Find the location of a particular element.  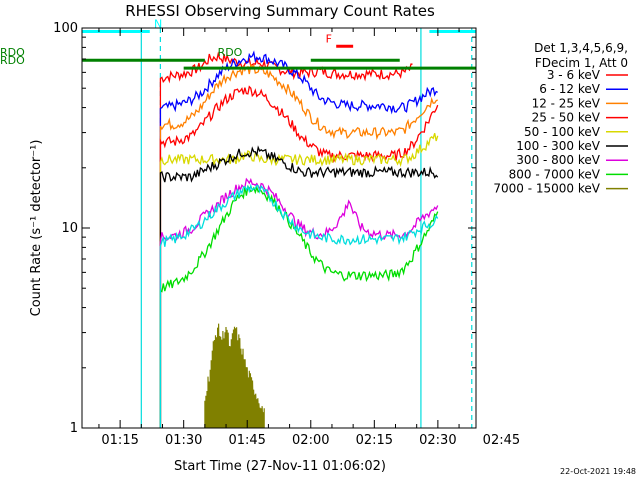

legend-header-1: FDecim 1, Att 0 is located at coordinates (581, 63).